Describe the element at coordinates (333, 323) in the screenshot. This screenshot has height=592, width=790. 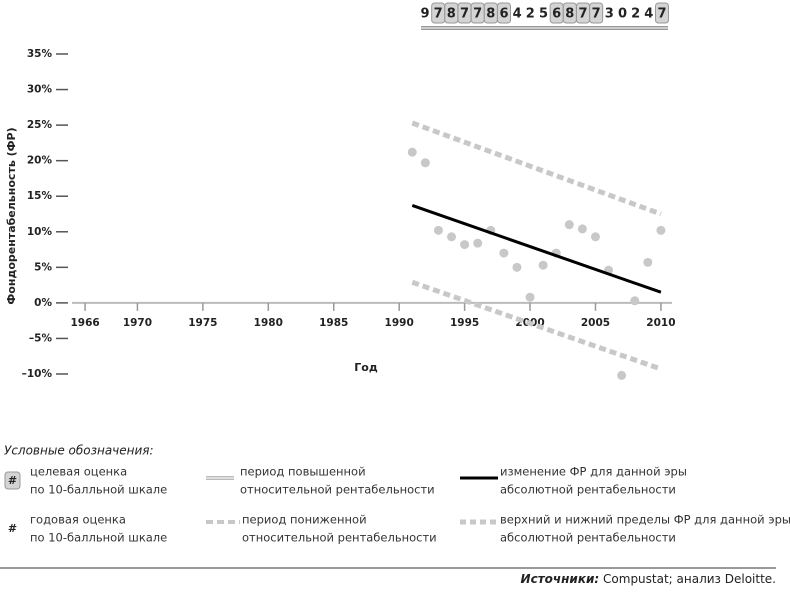
I see `x-tick-label: 1985` at that location.